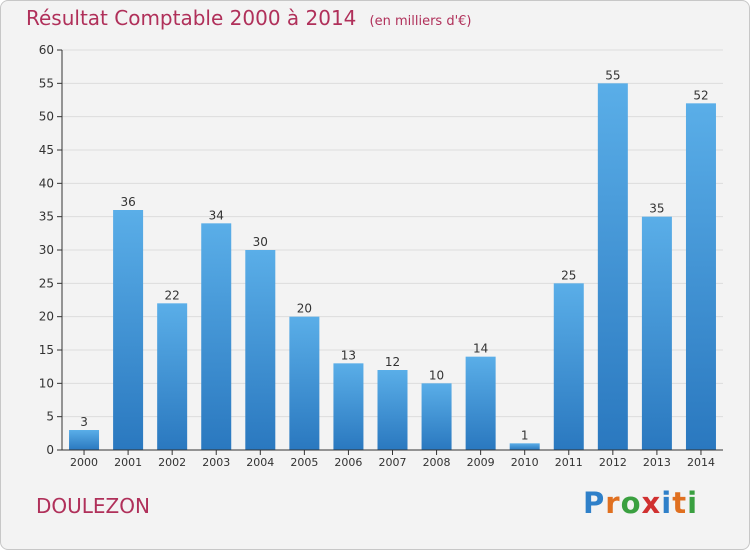  I want to click on bar-value-label: 14, so click(480, 349).